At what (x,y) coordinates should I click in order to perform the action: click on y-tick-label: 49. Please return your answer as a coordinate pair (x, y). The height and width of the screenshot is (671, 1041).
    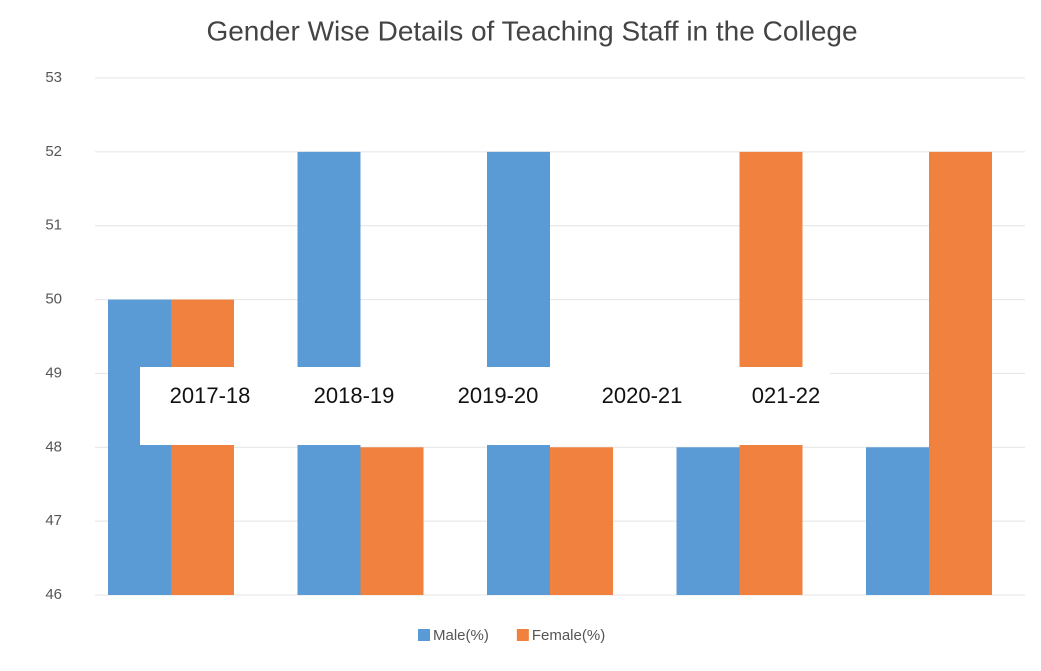
    Looking at the image, I should click on (53, 372).